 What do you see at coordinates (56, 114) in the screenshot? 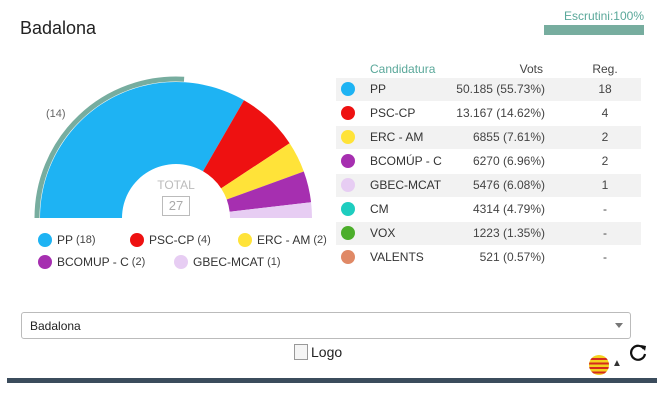
I see `majority-marker-label: (14)` at bounding box center [56, 114].